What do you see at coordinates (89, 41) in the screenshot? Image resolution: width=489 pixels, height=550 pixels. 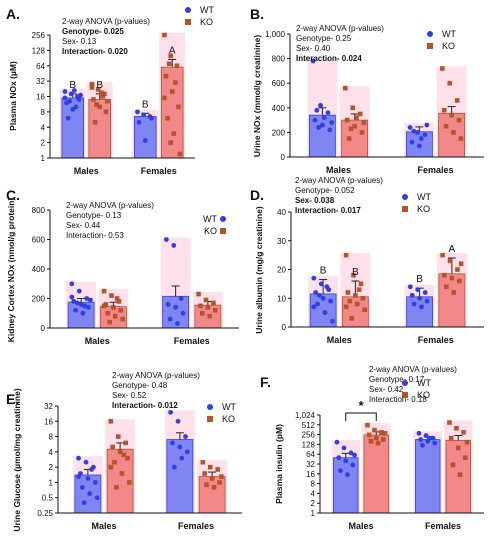 I see `stats-value: 0.13` at bounding box center [89, 41].